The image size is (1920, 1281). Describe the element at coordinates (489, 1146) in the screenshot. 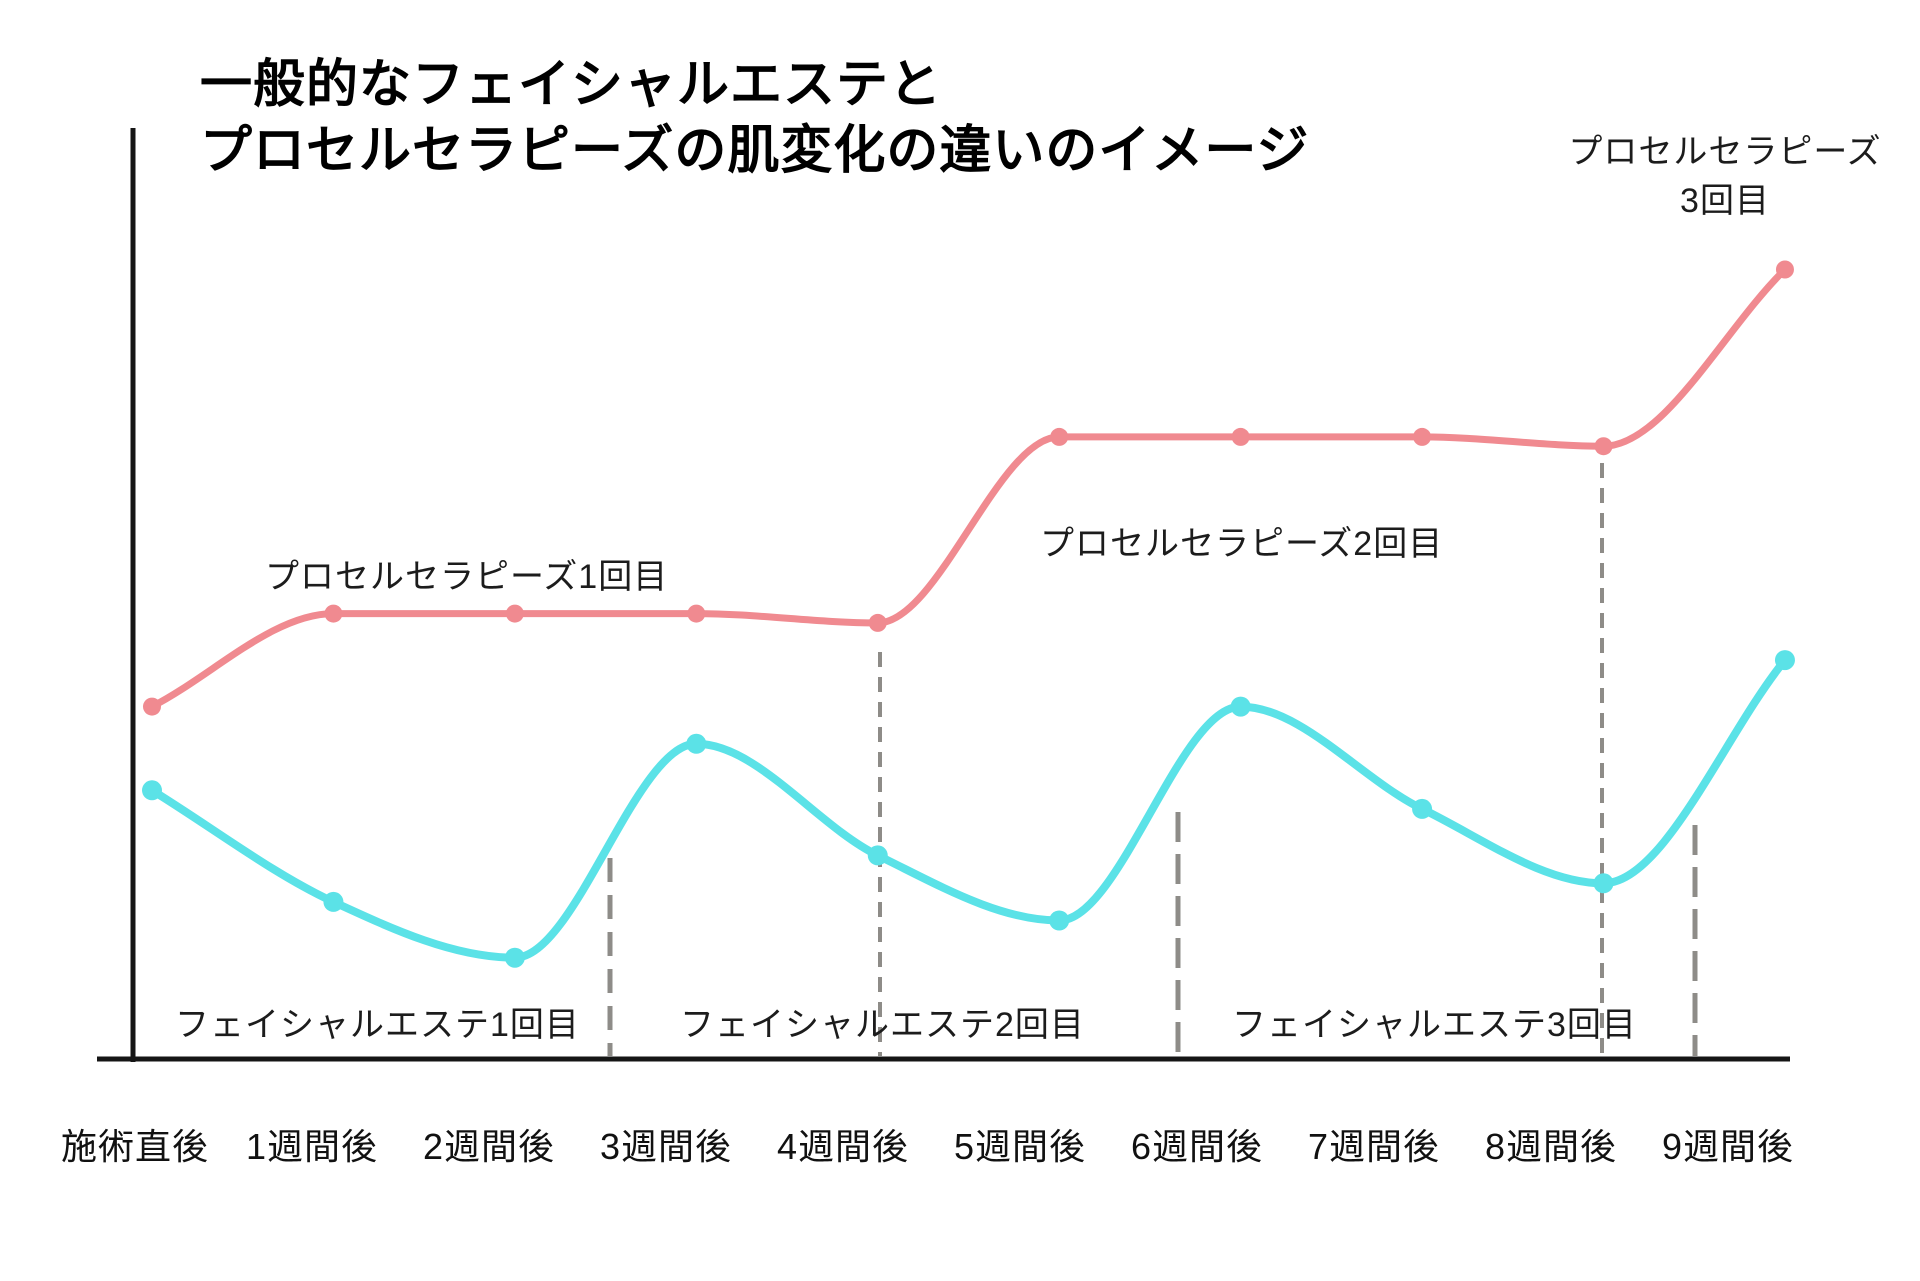

I see `x-axis-label-week2: 2週間後` at that location.